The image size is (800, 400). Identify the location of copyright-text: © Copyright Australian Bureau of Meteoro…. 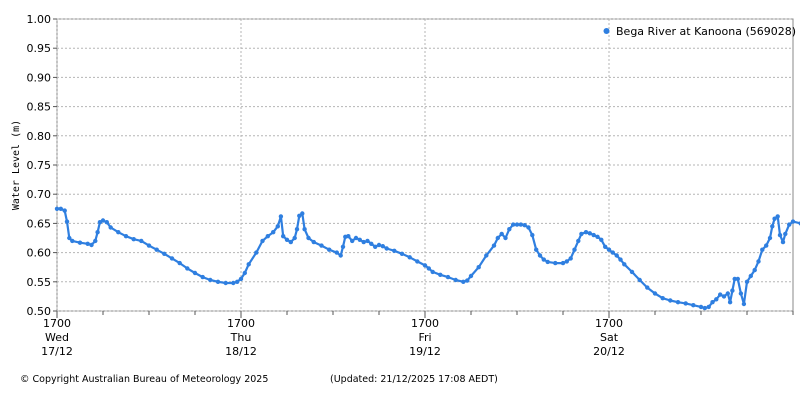
(144, 379).